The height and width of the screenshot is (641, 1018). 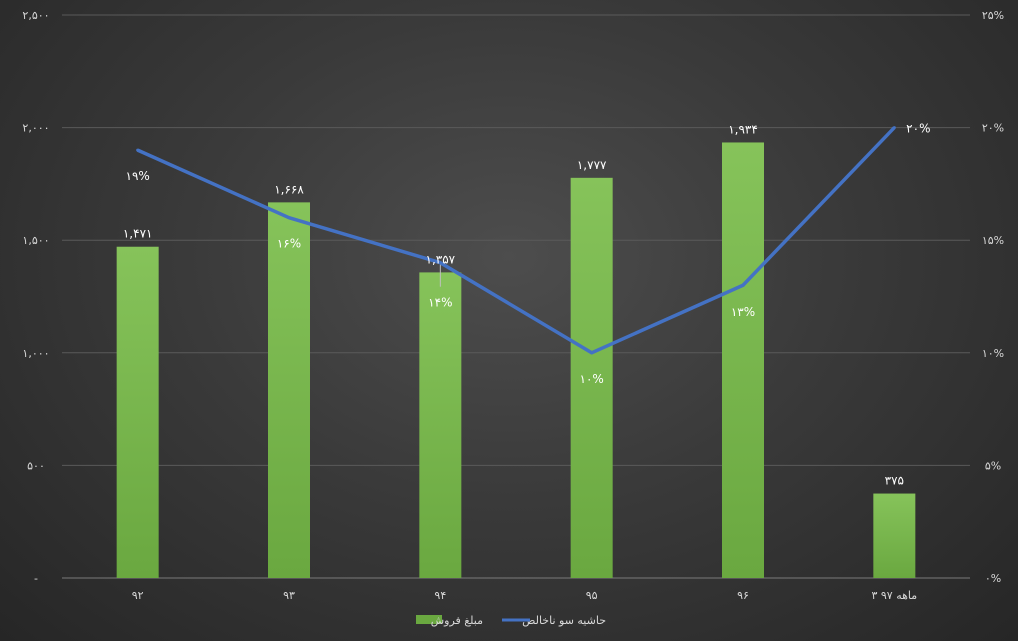 What do you see at coordinates (35, 128) in the screenshot?
I see `y-tick-label: ۲,۰۰۰` at bounding box center [35, 128].